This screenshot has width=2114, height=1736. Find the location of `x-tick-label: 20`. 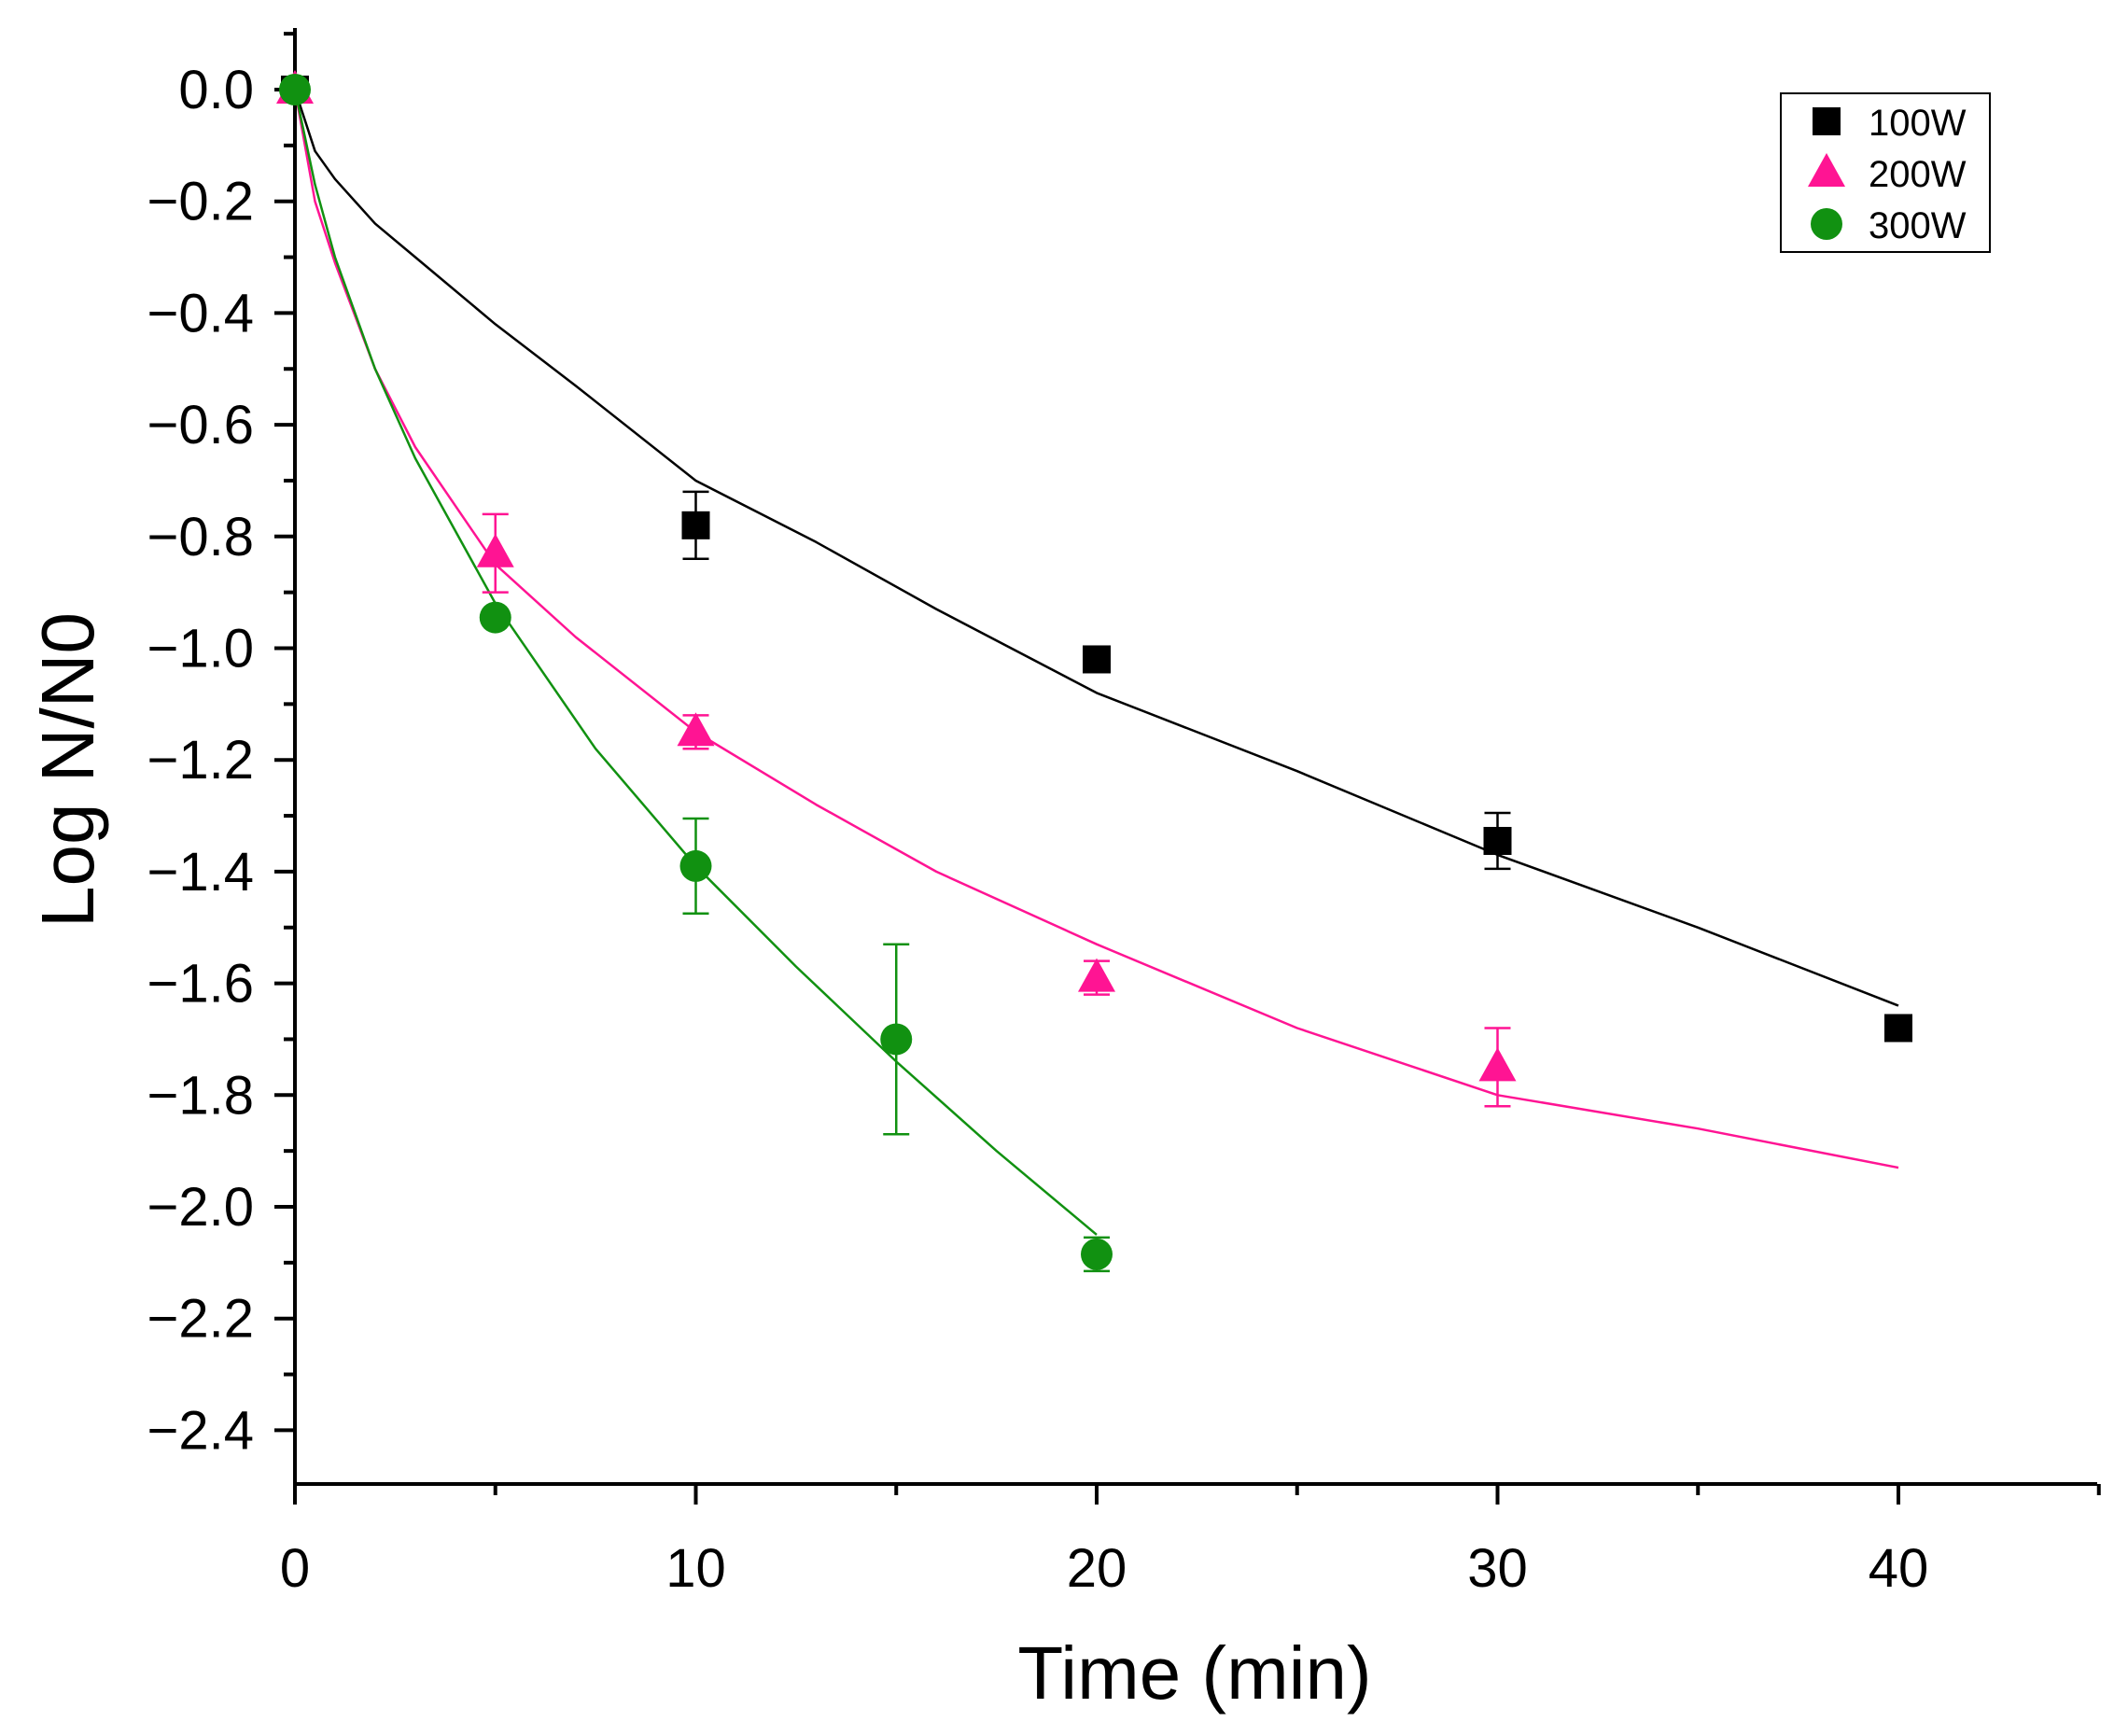

x-tick-label: 20 is located at coordinates (1097, 1568).